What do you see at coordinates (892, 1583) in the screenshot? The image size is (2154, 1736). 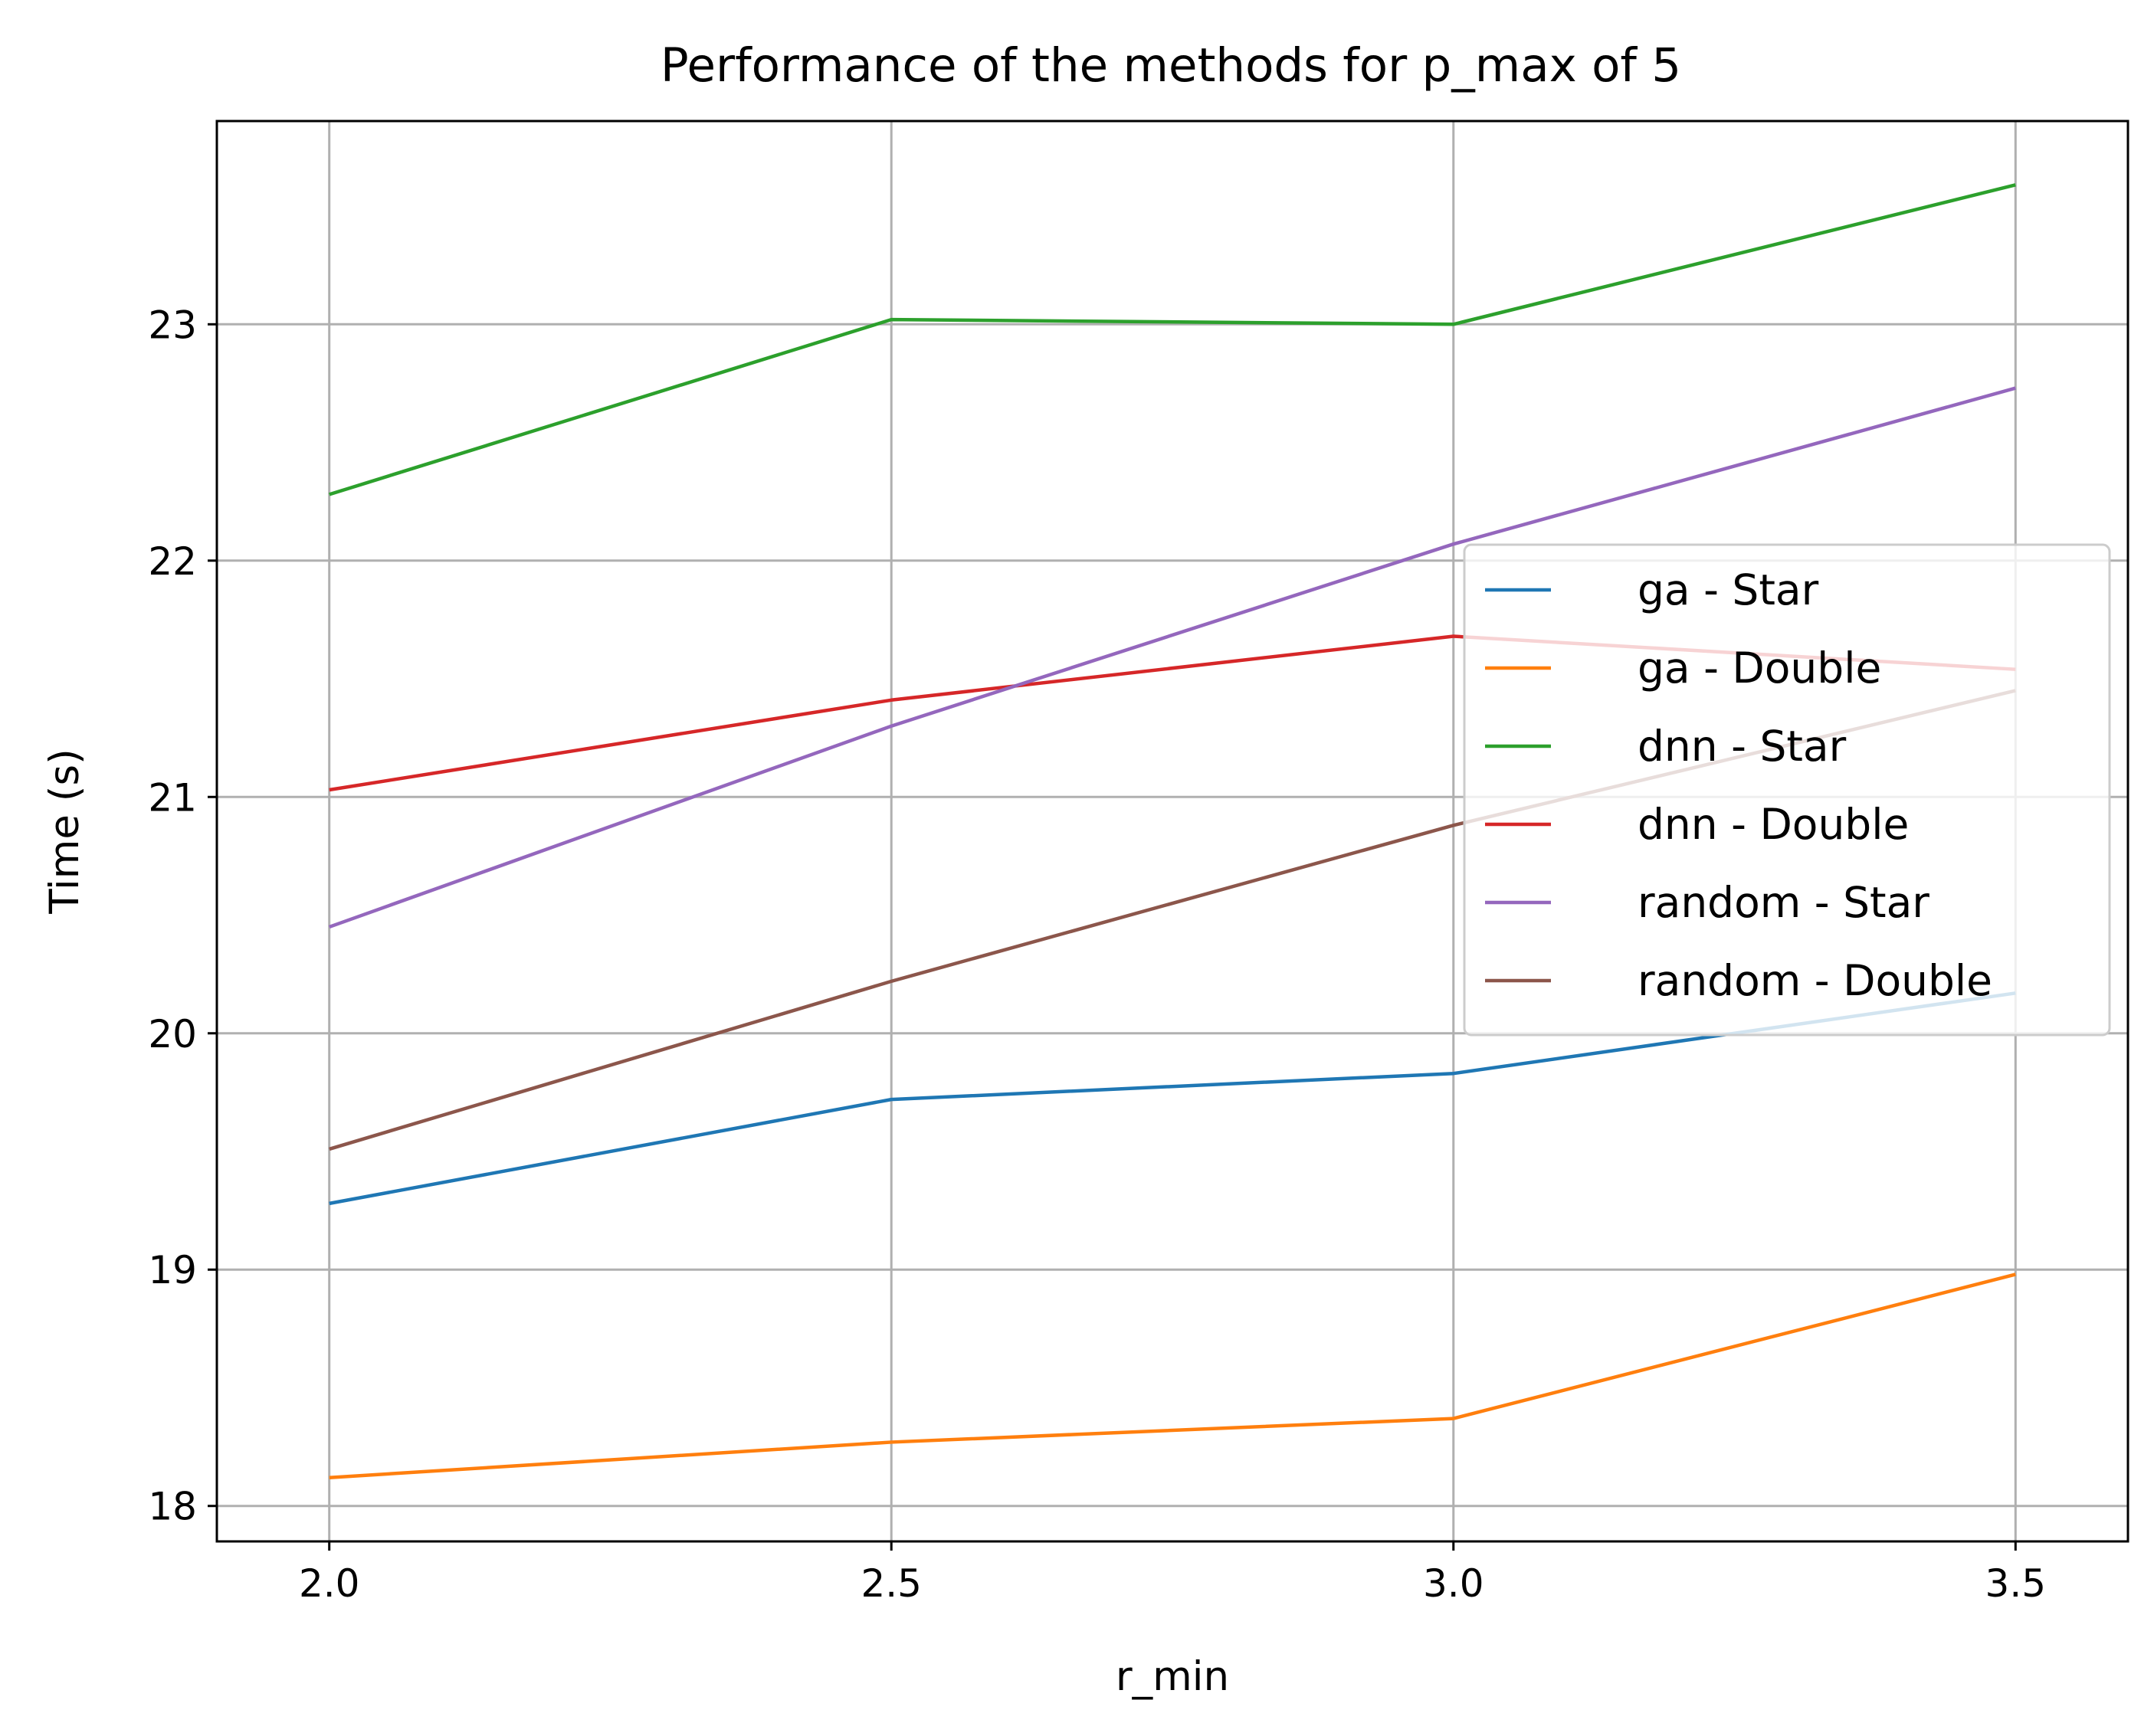 I see `x-tick-label: 2.5` at bounding box center [892, 1583].